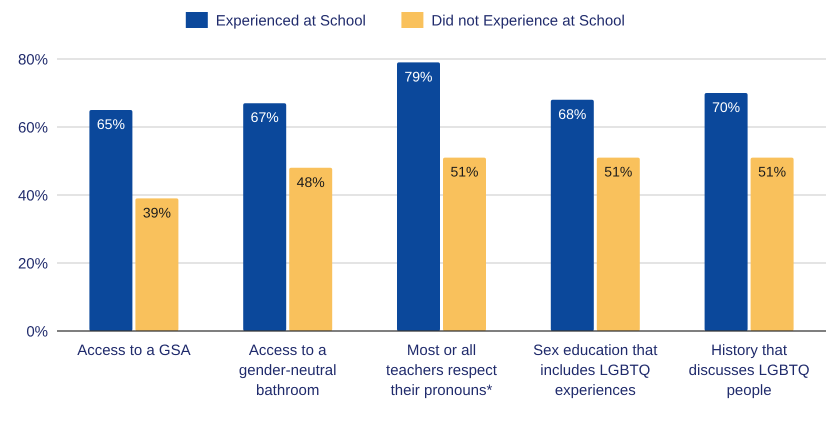  I want to click on x-tick-label: Sex education that includes LGBTQ experiences, so click(595, 370).